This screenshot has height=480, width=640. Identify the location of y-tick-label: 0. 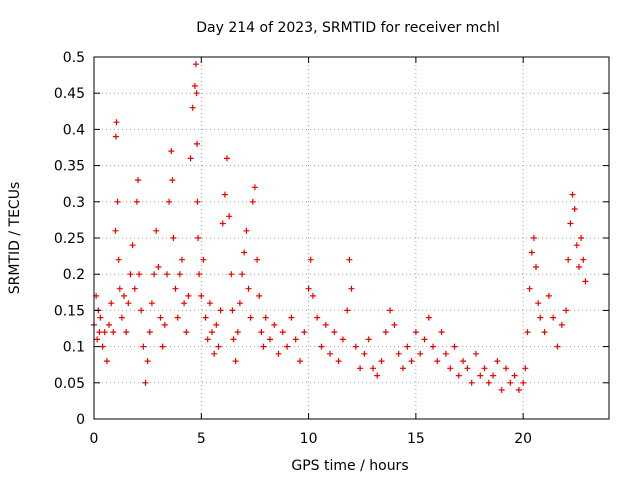
(80, 420).